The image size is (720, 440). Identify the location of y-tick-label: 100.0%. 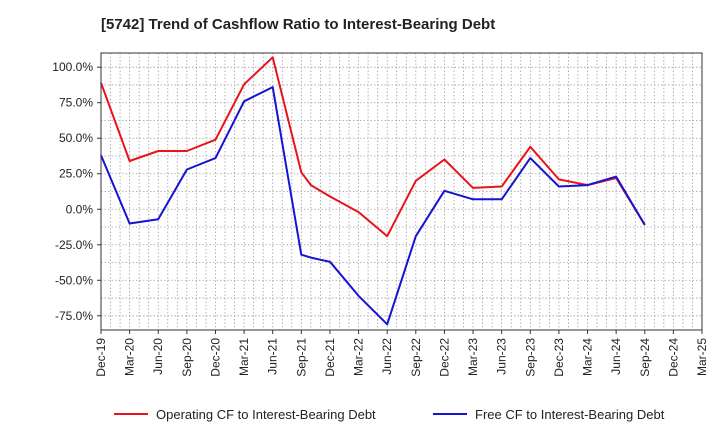
(72, 67).